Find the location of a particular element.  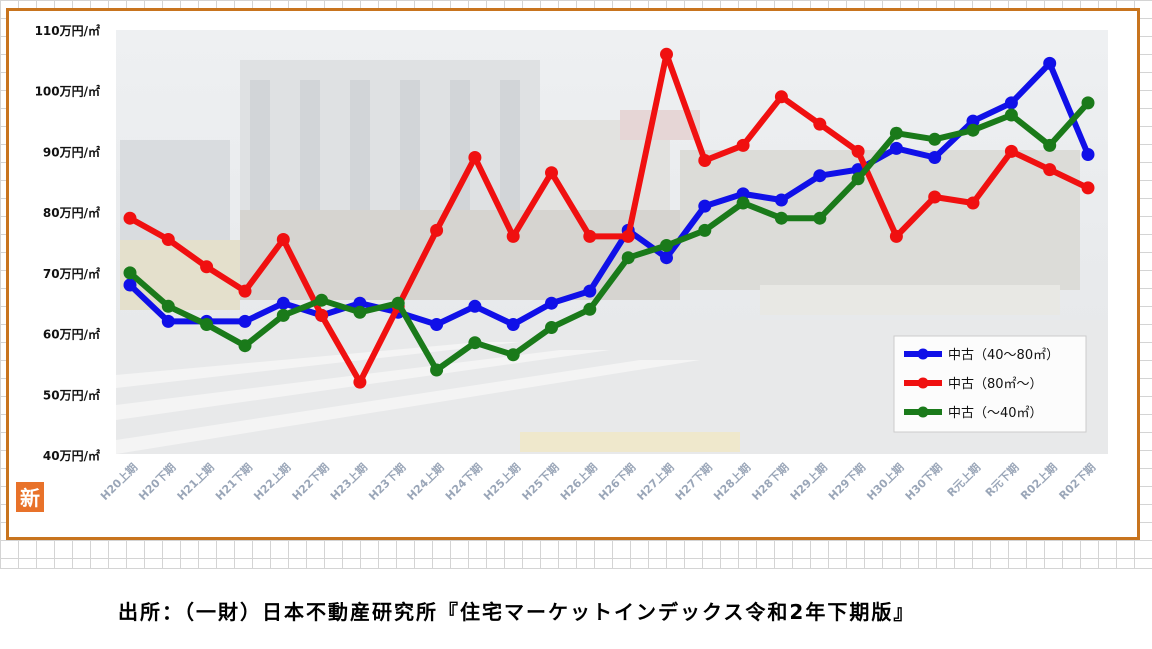

y-tick-label: 90万円/㎡ is located at coordinates (71, 151).